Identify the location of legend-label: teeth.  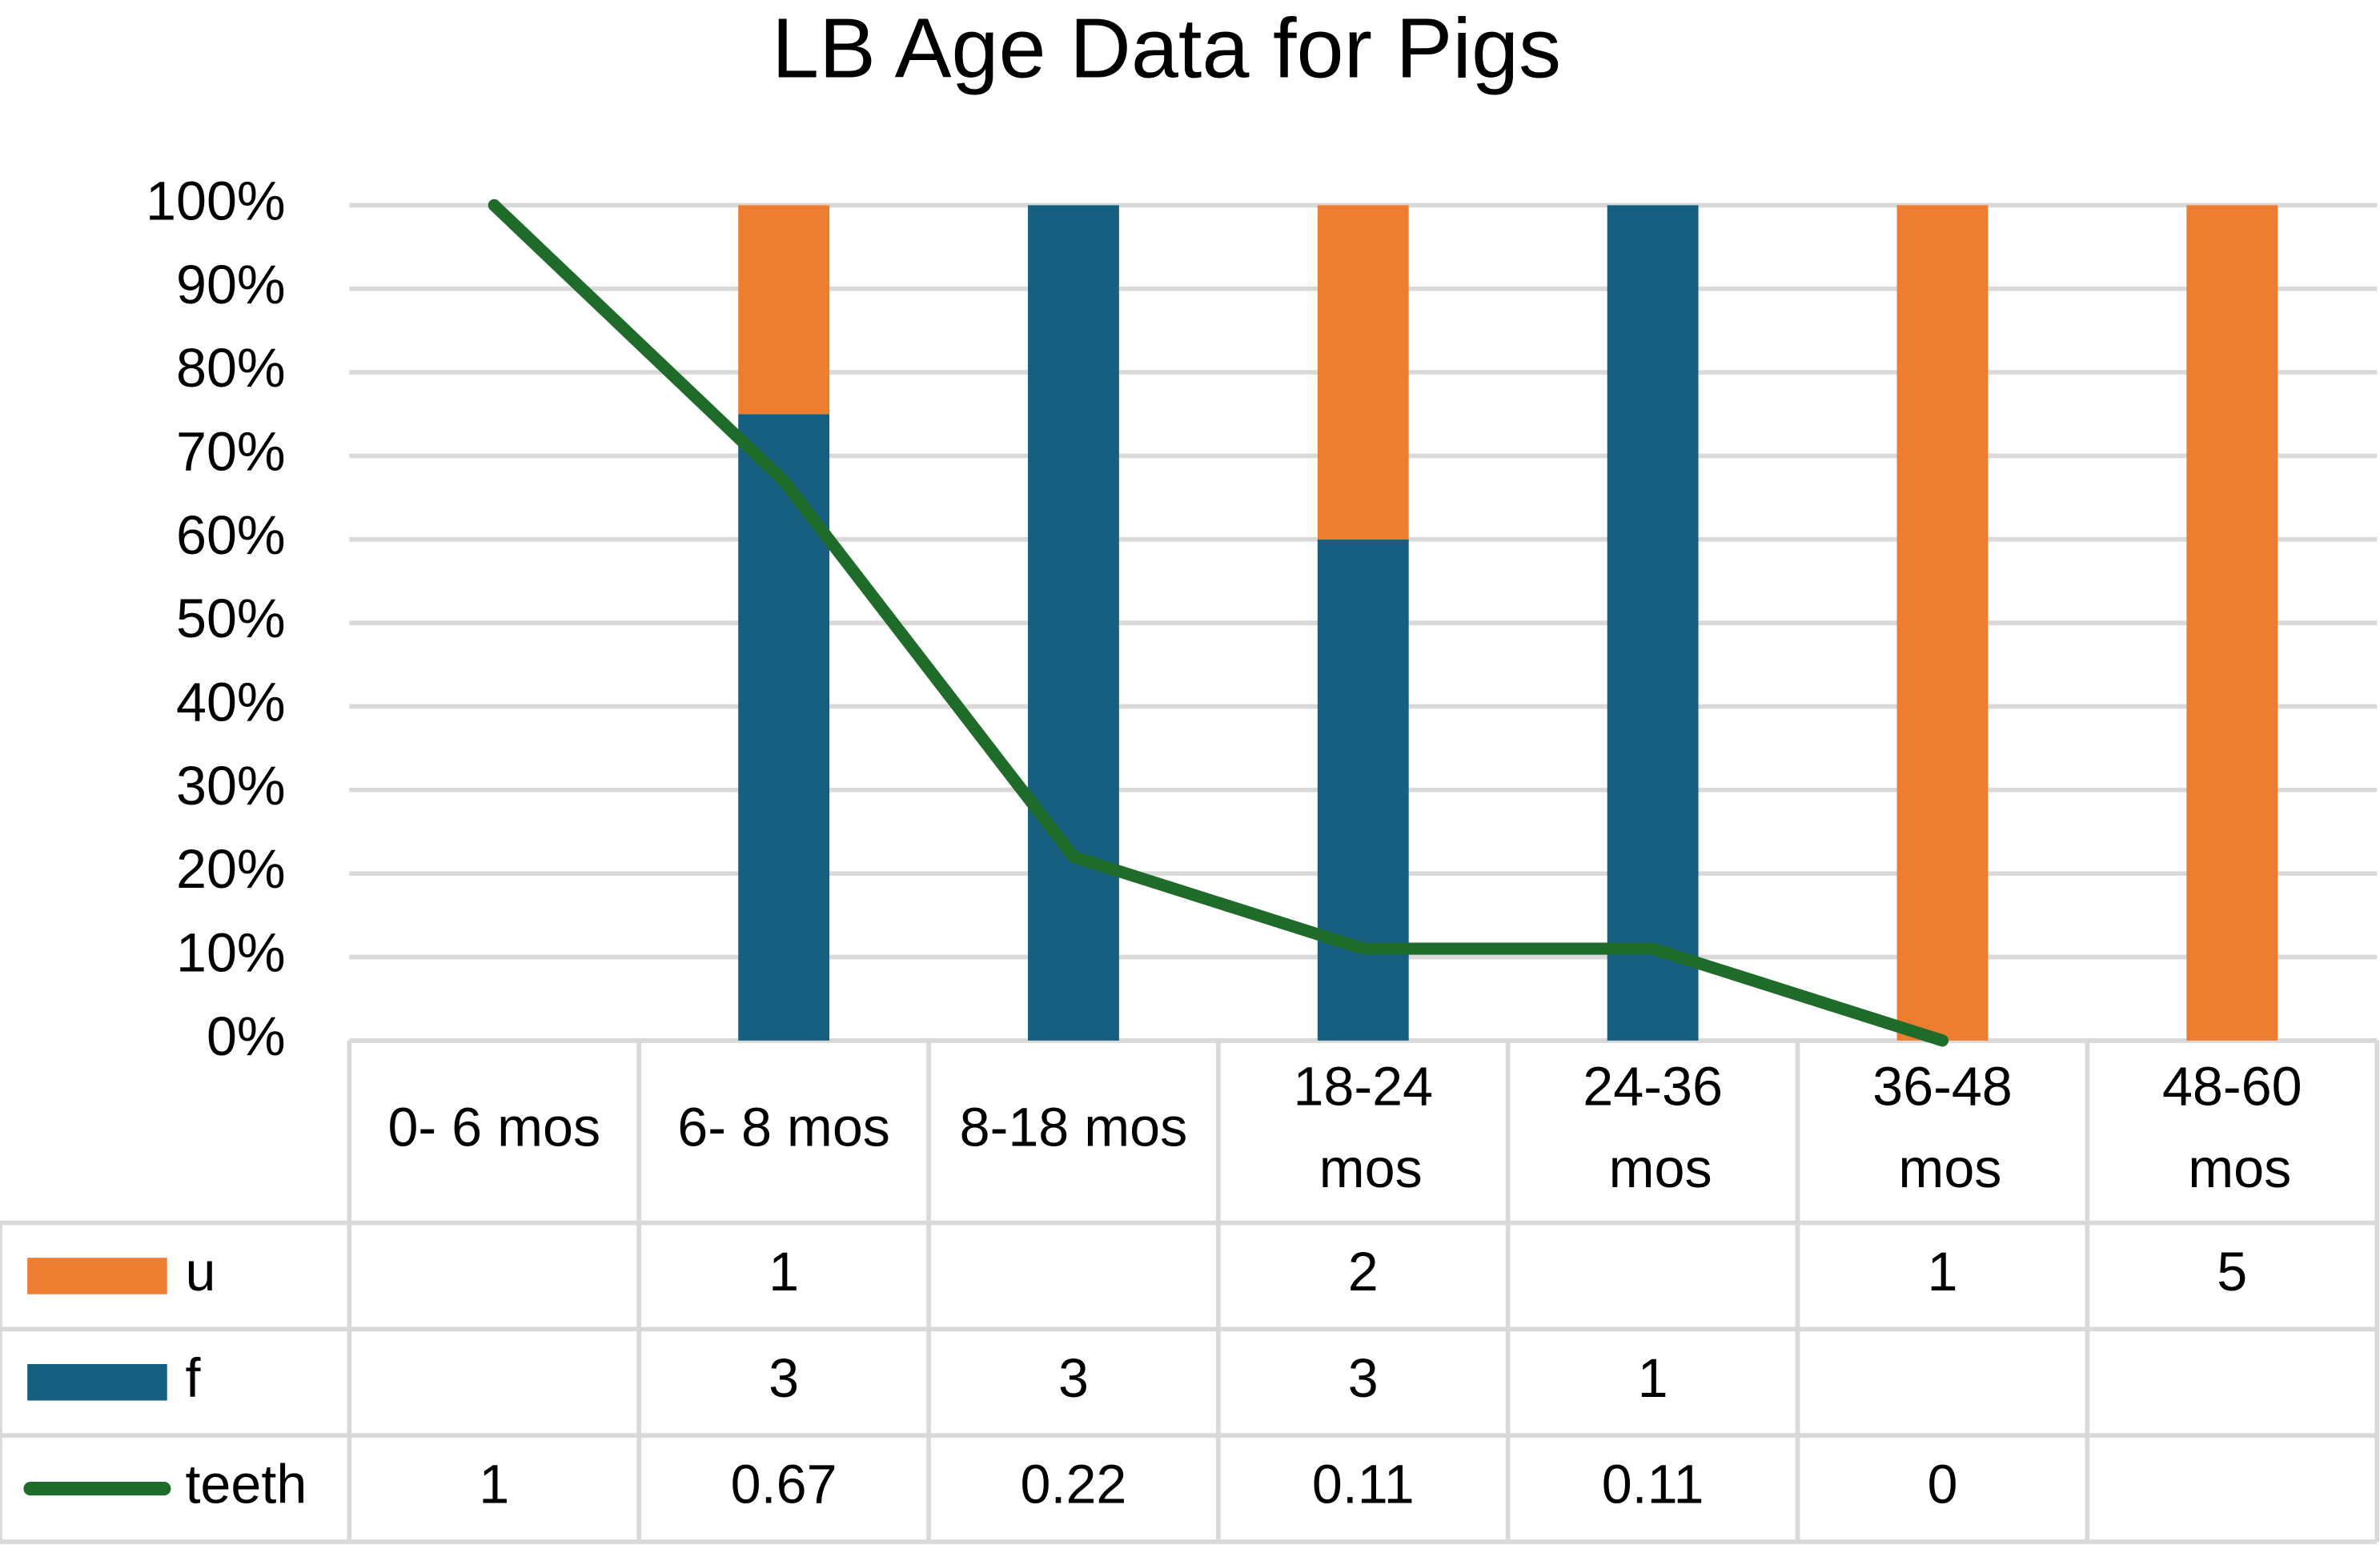
(246, 1485).